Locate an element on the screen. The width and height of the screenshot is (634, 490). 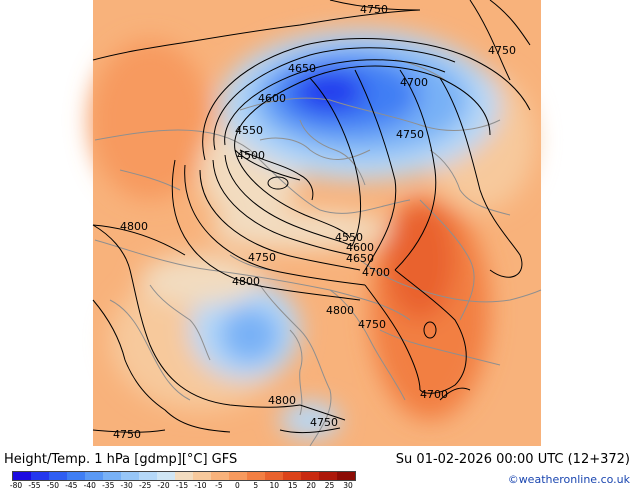
legend-tick-label: -20 is located at coordinates (163, 485).